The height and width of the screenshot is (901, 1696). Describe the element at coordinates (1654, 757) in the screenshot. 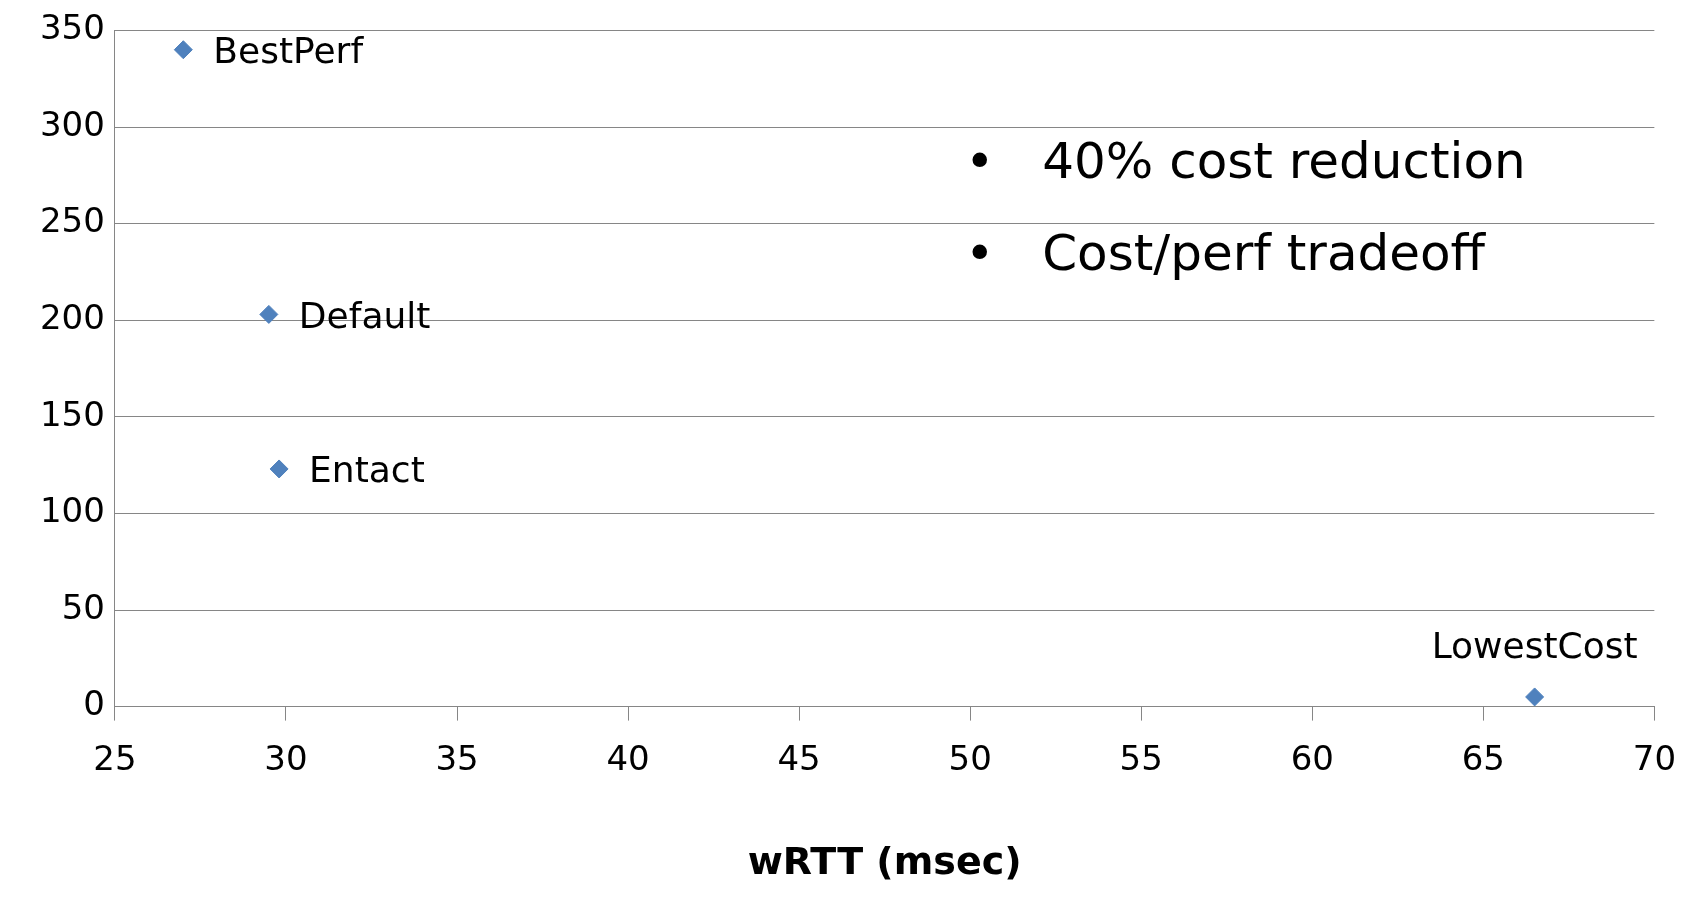

I see `x-tick-label: 70` at that location.